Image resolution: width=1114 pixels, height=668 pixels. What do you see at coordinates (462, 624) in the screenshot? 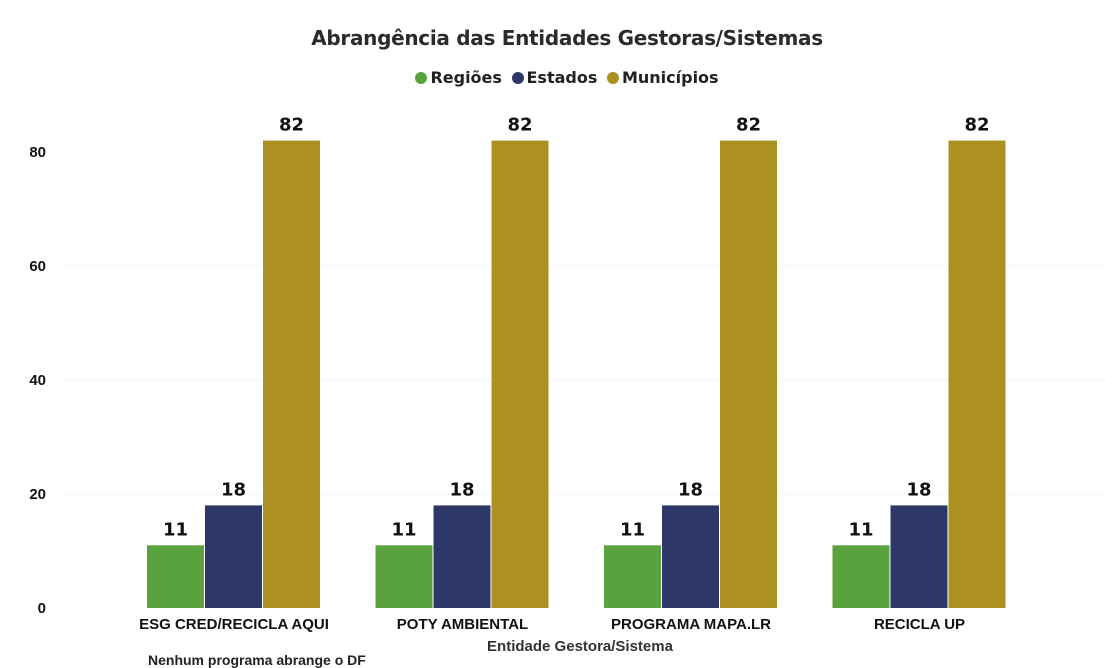
I see `x-tick-label-2: POTY AMBIENTAL` at bounding box center [462, 624].